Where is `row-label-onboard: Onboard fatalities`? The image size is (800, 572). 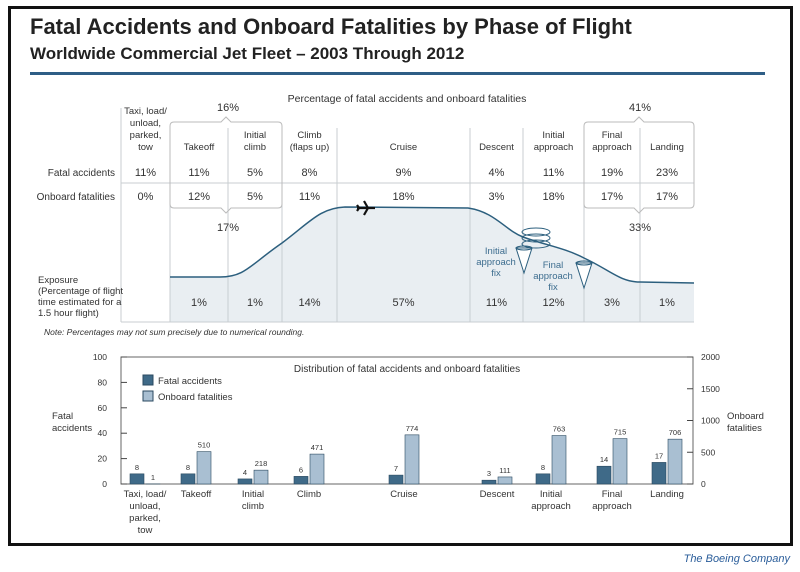 row-label-onboard: Onboard fatalities is located at coordinates (76, 197).